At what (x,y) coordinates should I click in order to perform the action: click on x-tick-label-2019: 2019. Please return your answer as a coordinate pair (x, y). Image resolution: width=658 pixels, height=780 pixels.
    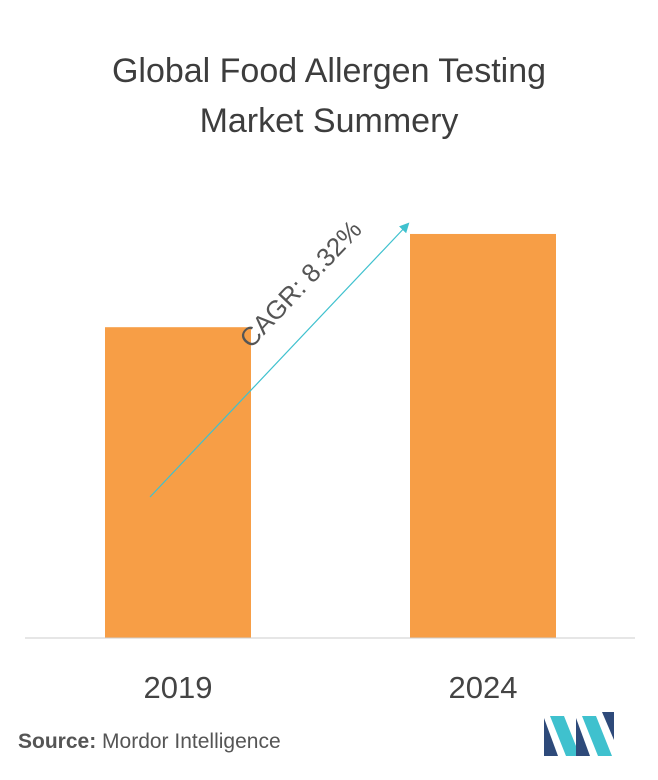
    Looking at the image, I should click on (178, 687).